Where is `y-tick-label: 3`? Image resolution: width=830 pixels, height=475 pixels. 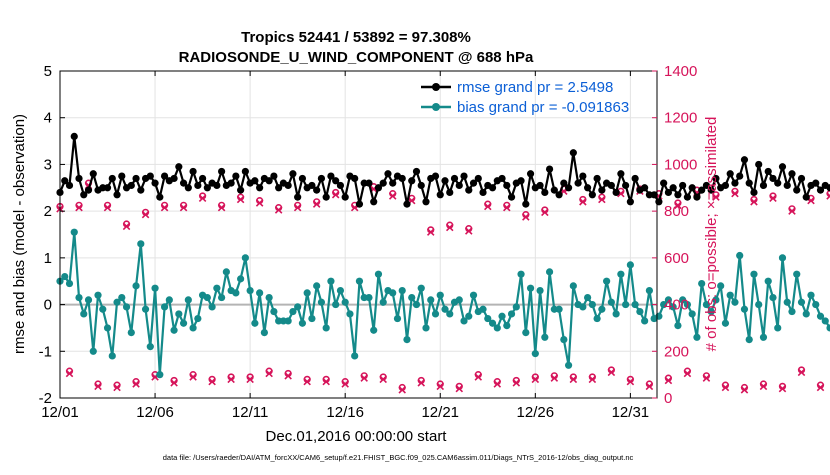 y-tick-label: 3 is located at coordinates (48, 164).